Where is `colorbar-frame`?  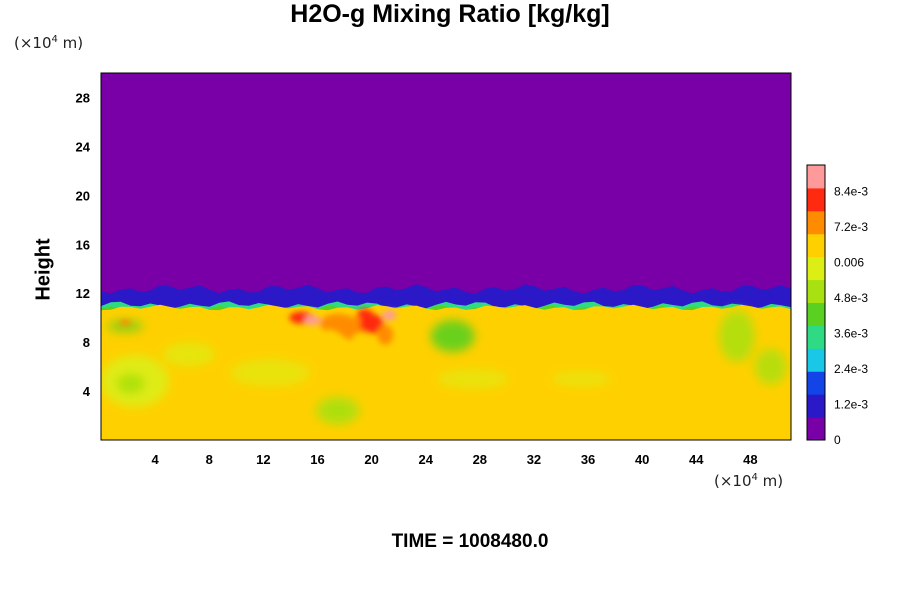 colorbar-frame is located at coordinates (816, 302).